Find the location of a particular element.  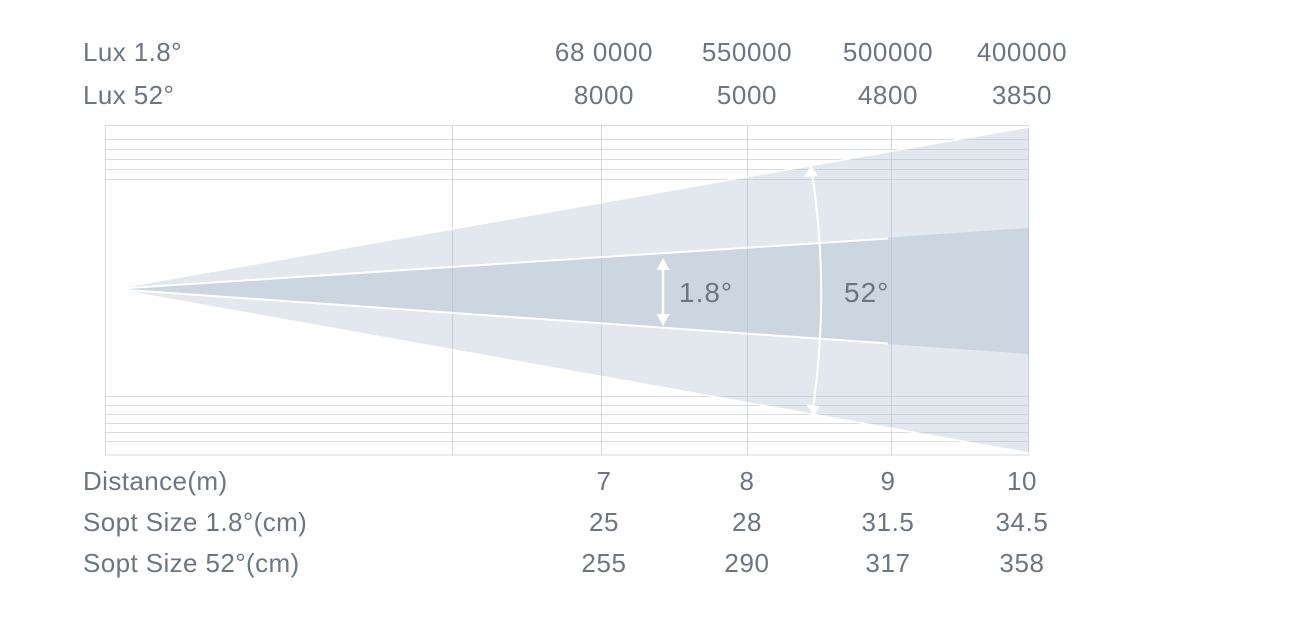

spot-size-narrow-value-9m: 31.5 is located at coordinates (888, 522).